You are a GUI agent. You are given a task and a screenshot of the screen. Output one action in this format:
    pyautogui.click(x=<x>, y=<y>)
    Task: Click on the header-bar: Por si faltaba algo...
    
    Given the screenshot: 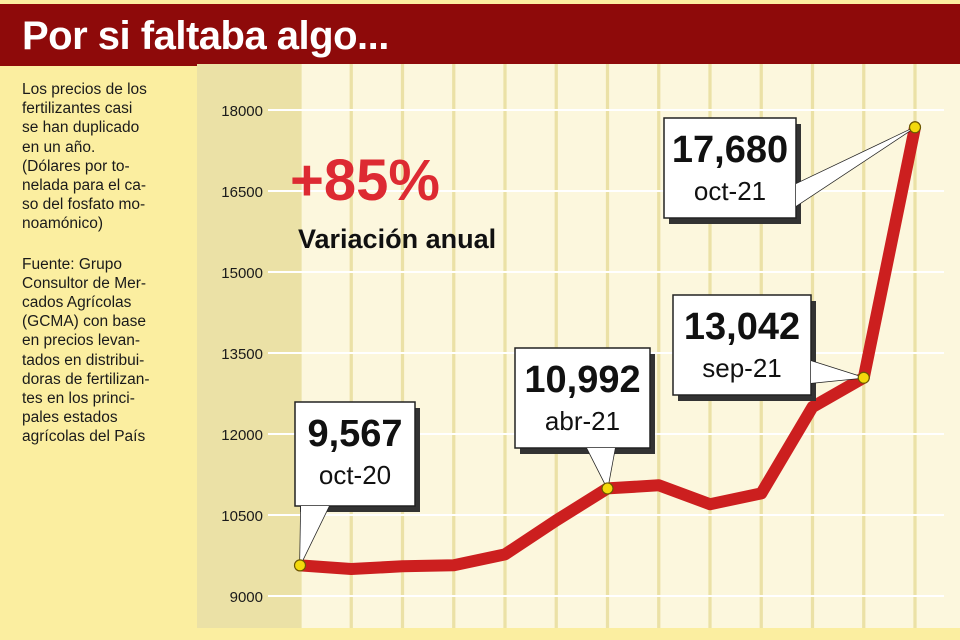 What is the action you would take?
    pyautogui.click(x=480, y=35)
    